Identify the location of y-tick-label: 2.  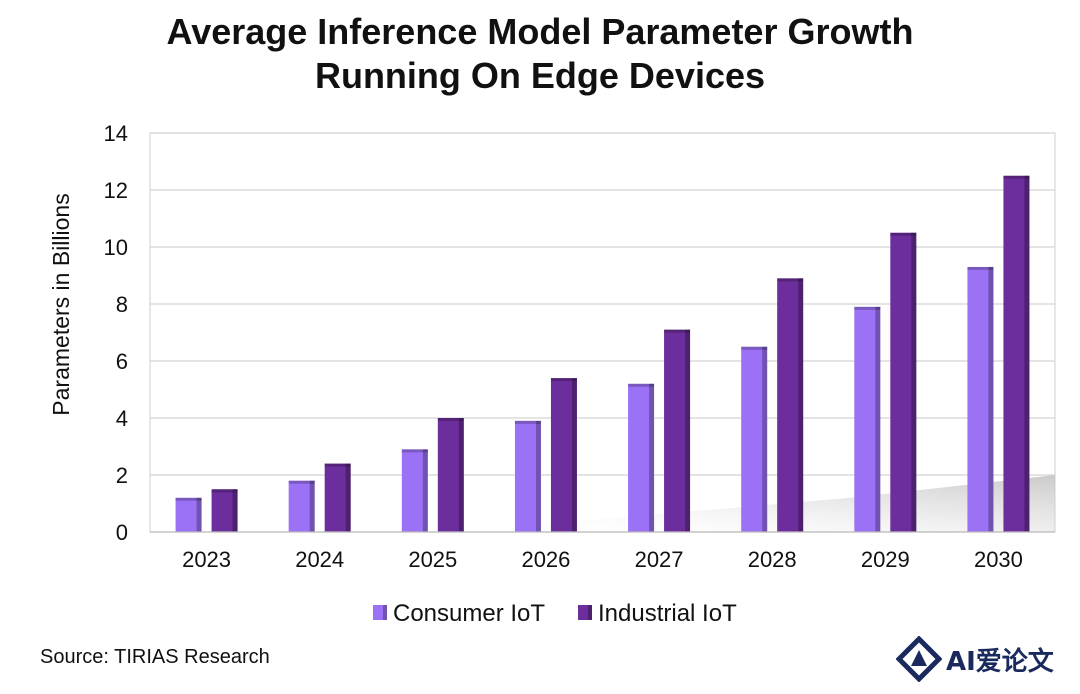
(122, 475).